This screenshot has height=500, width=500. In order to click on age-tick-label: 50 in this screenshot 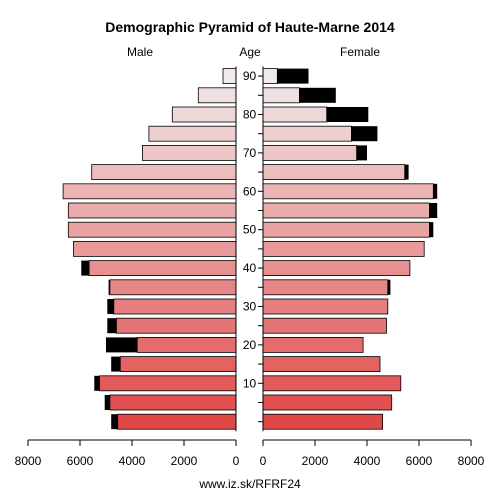, I will do `click(250, 230)`.